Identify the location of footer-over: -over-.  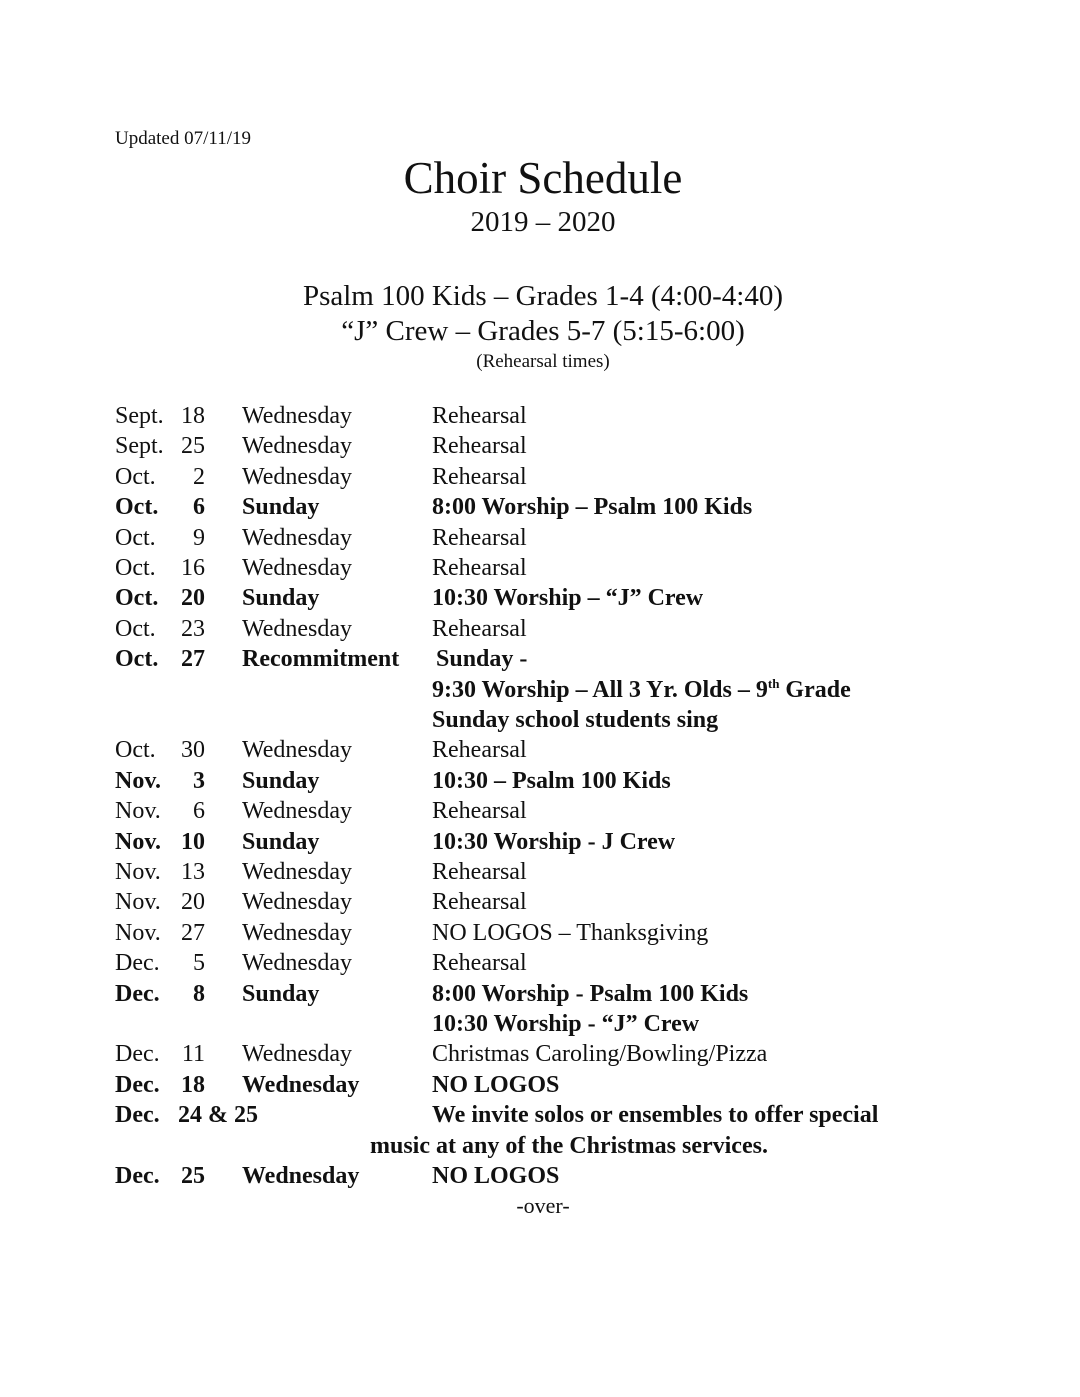
(543, 1205).